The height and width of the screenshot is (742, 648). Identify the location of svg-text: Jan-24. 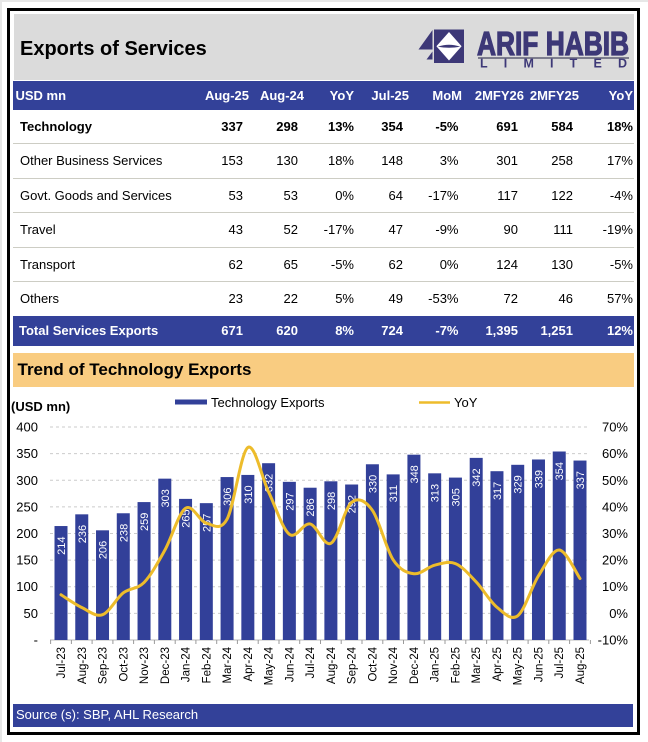
(187, 664).